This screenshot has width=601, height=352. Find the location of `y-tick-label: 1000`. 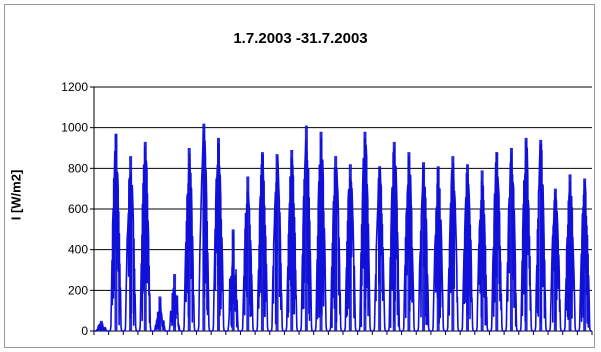

y-tick-label: 1000 is located at coordinates (74, 128).